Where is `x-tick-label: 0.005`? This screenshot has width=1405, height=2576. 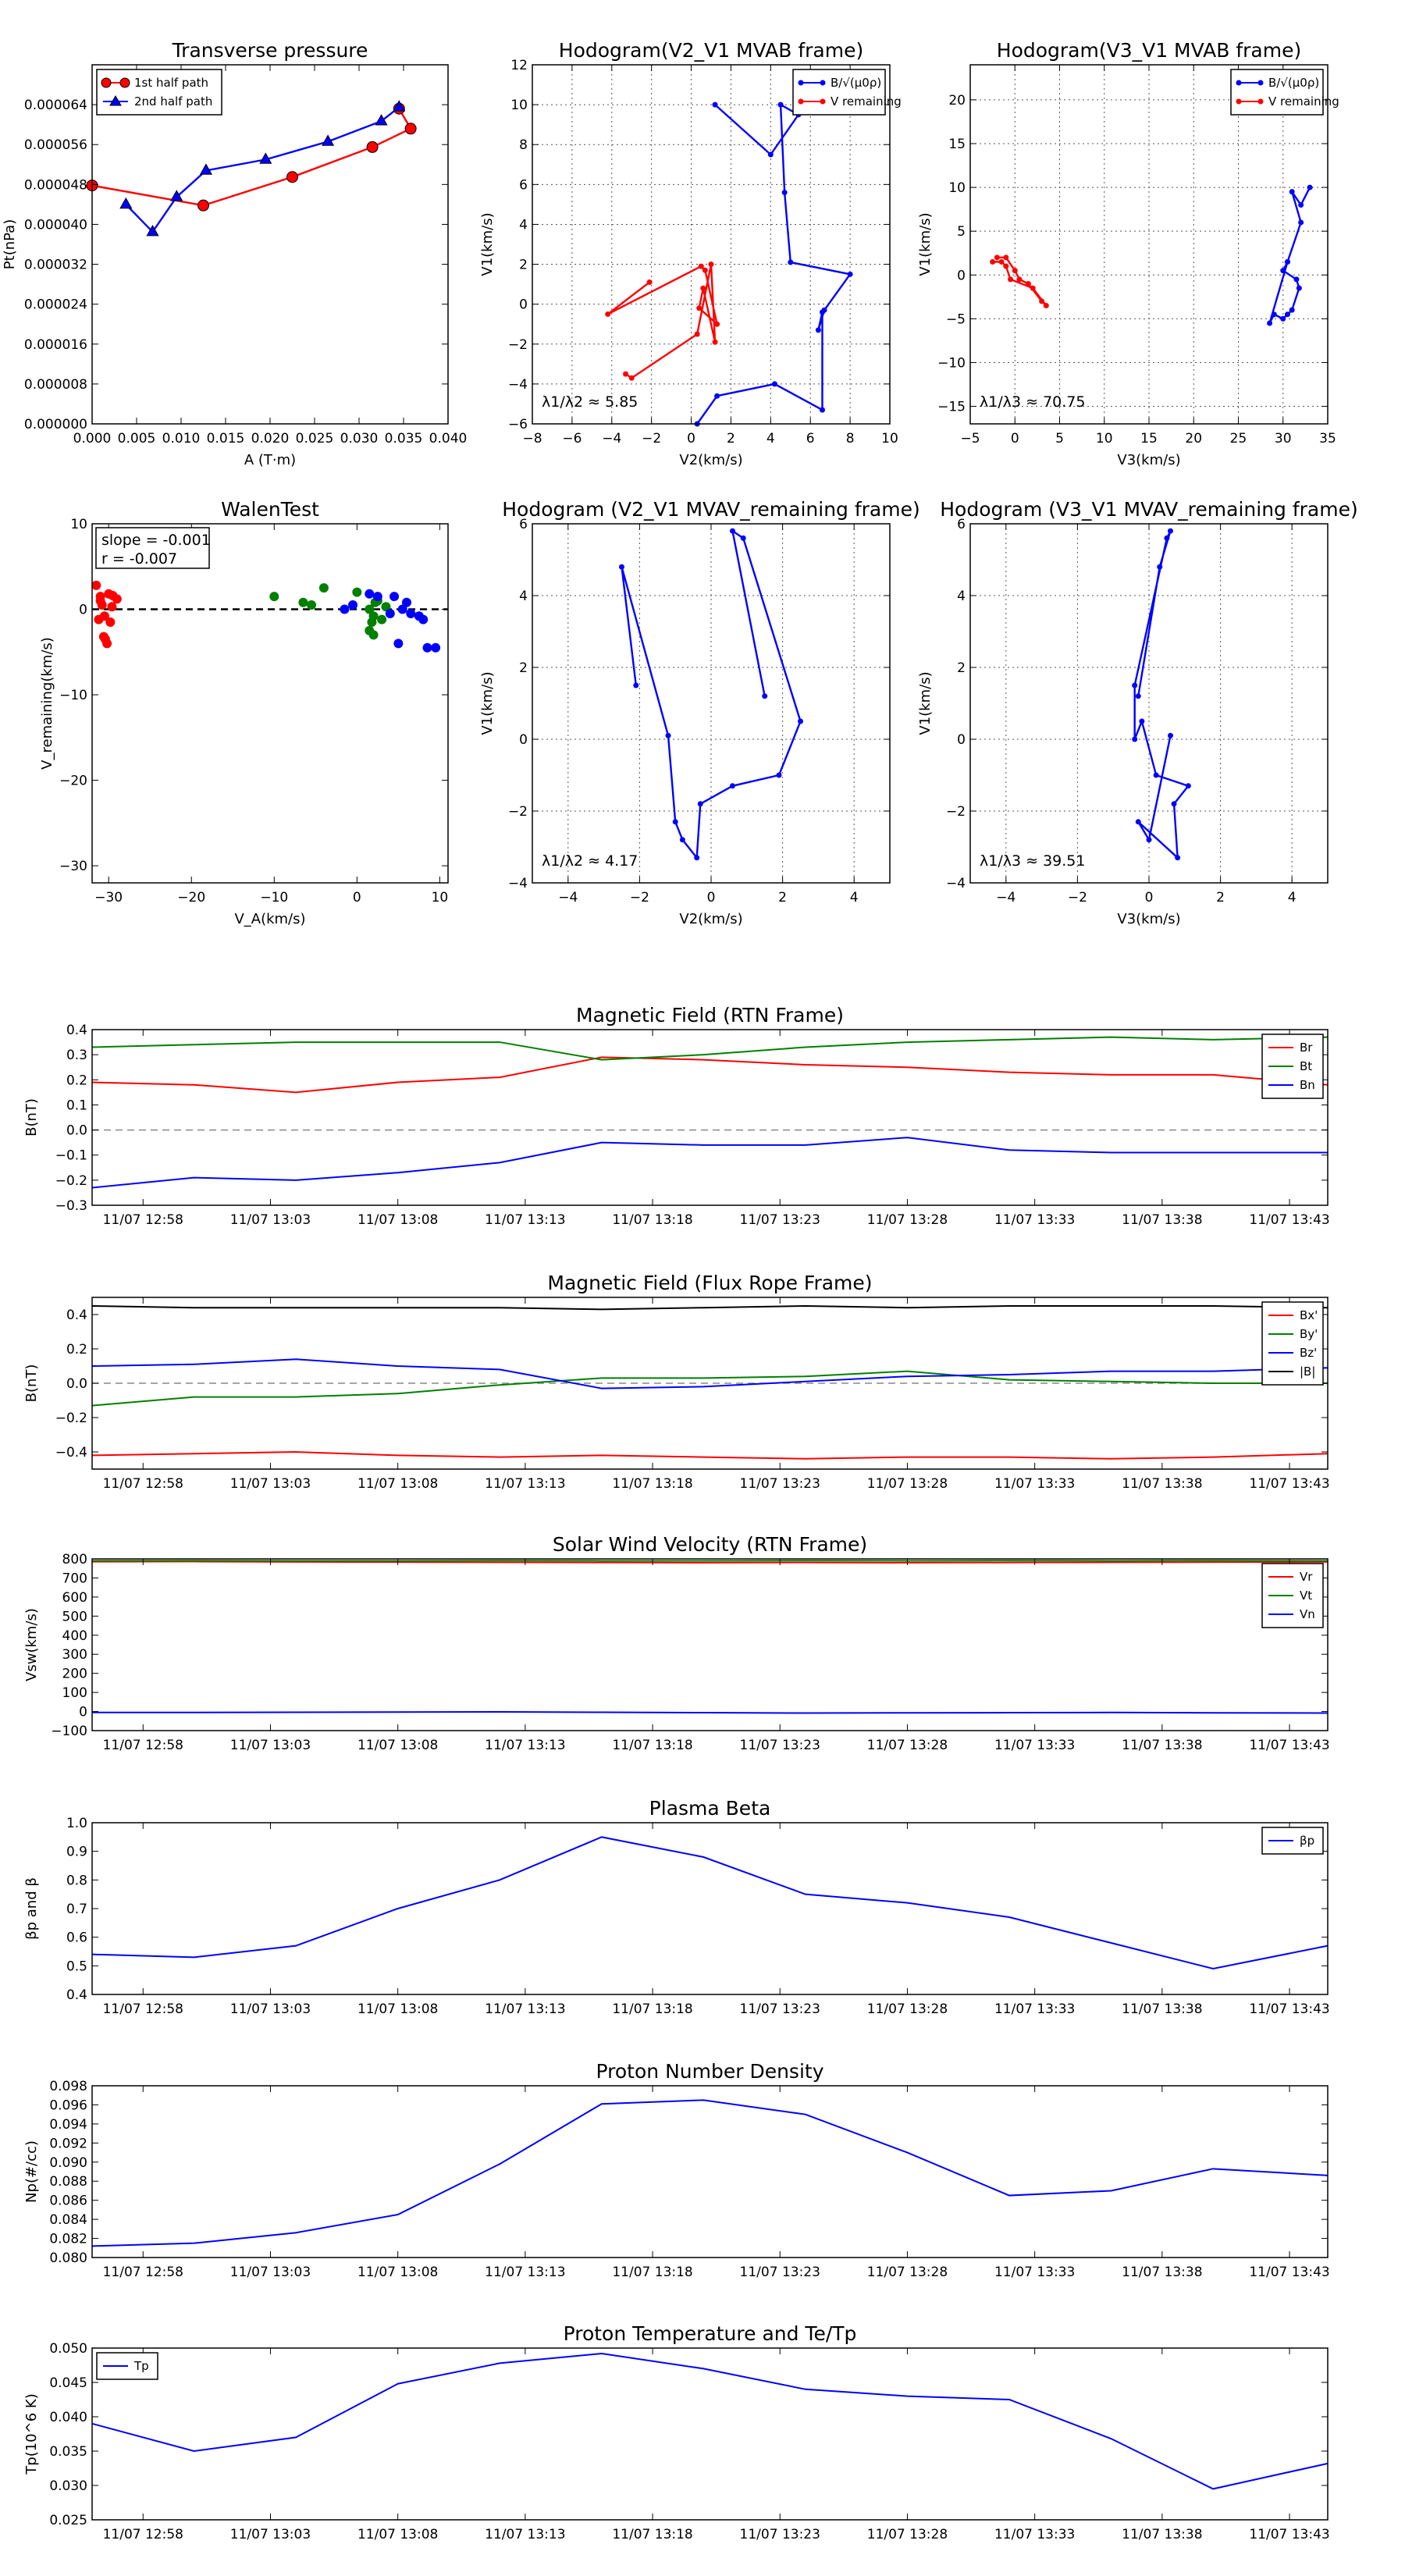
x-tick-label: 0.005 is located at coordinates (137, 439).